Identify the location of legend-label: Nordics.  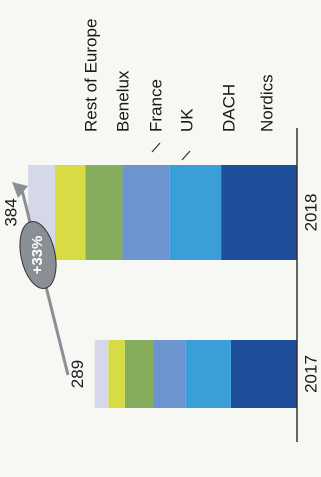
(266, 103).